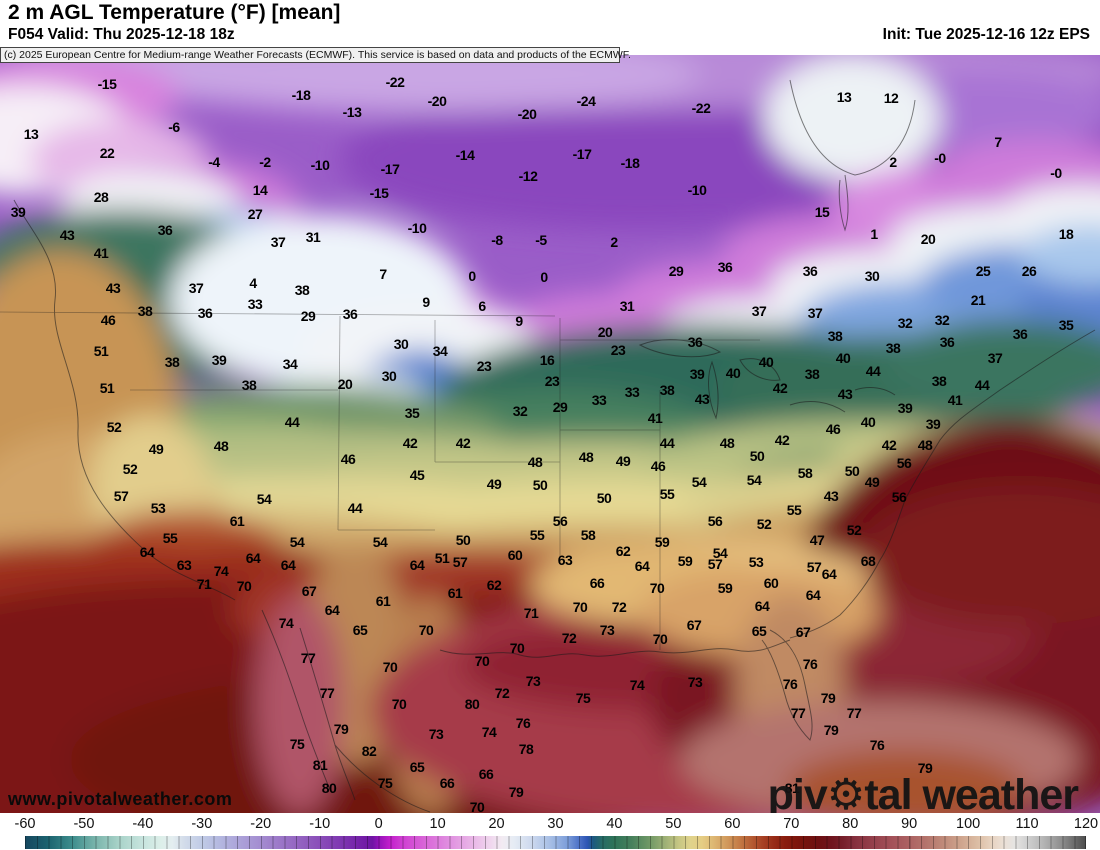  I want to click on colorbar-tick-label: -20, so click(261, 824).